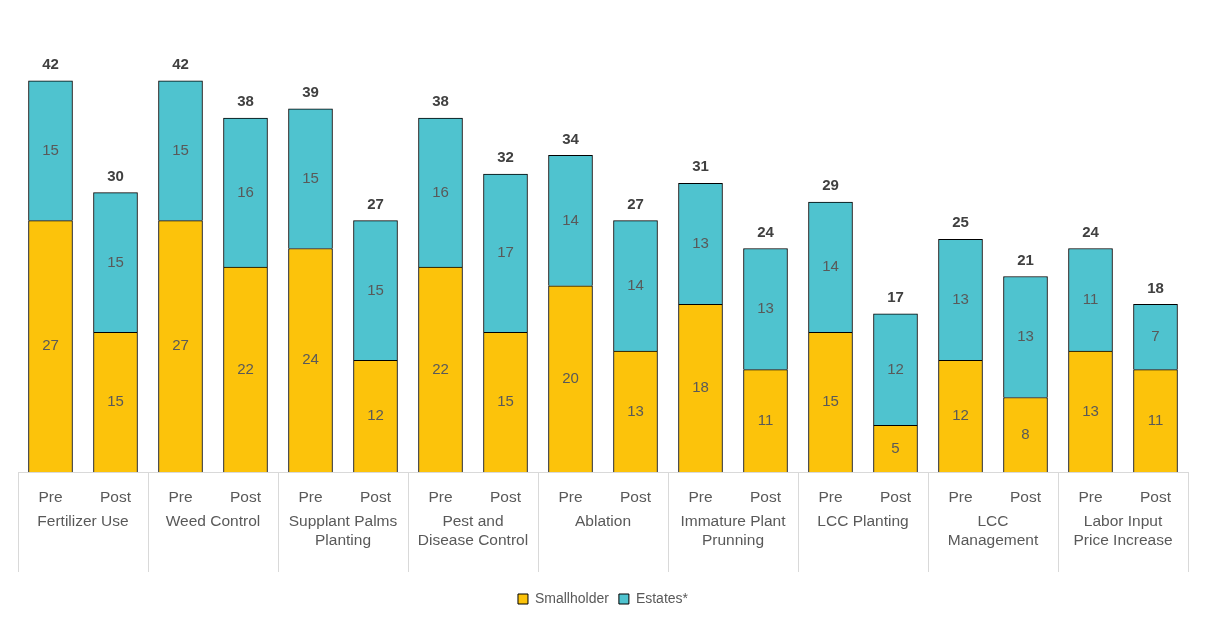 The height and width of the screenshot is (628, 1206). I want to click on total-label: 25, so click(960, 222).